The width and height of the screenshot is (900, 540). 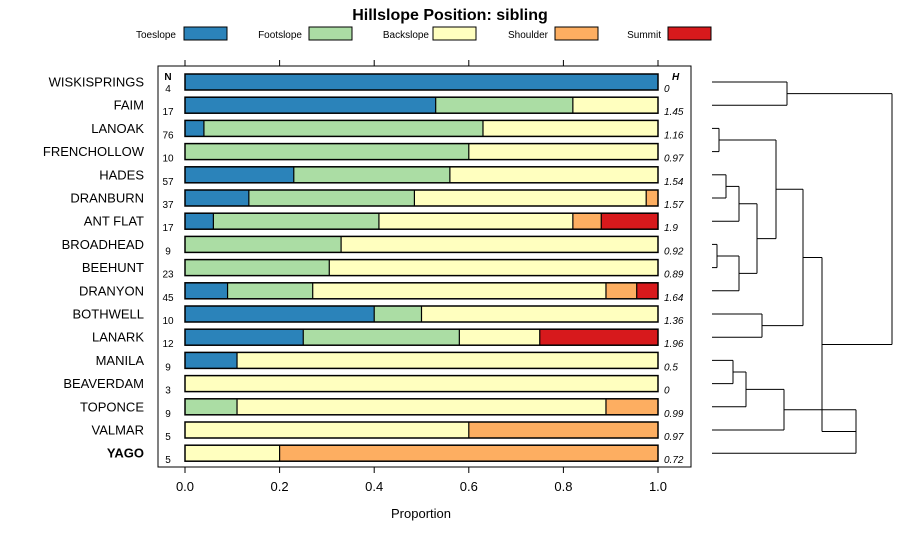 What do you see at coordinates (674, 182) in the screenshot?
I see `h-value: 1.54` at bounding box center [674, 182].